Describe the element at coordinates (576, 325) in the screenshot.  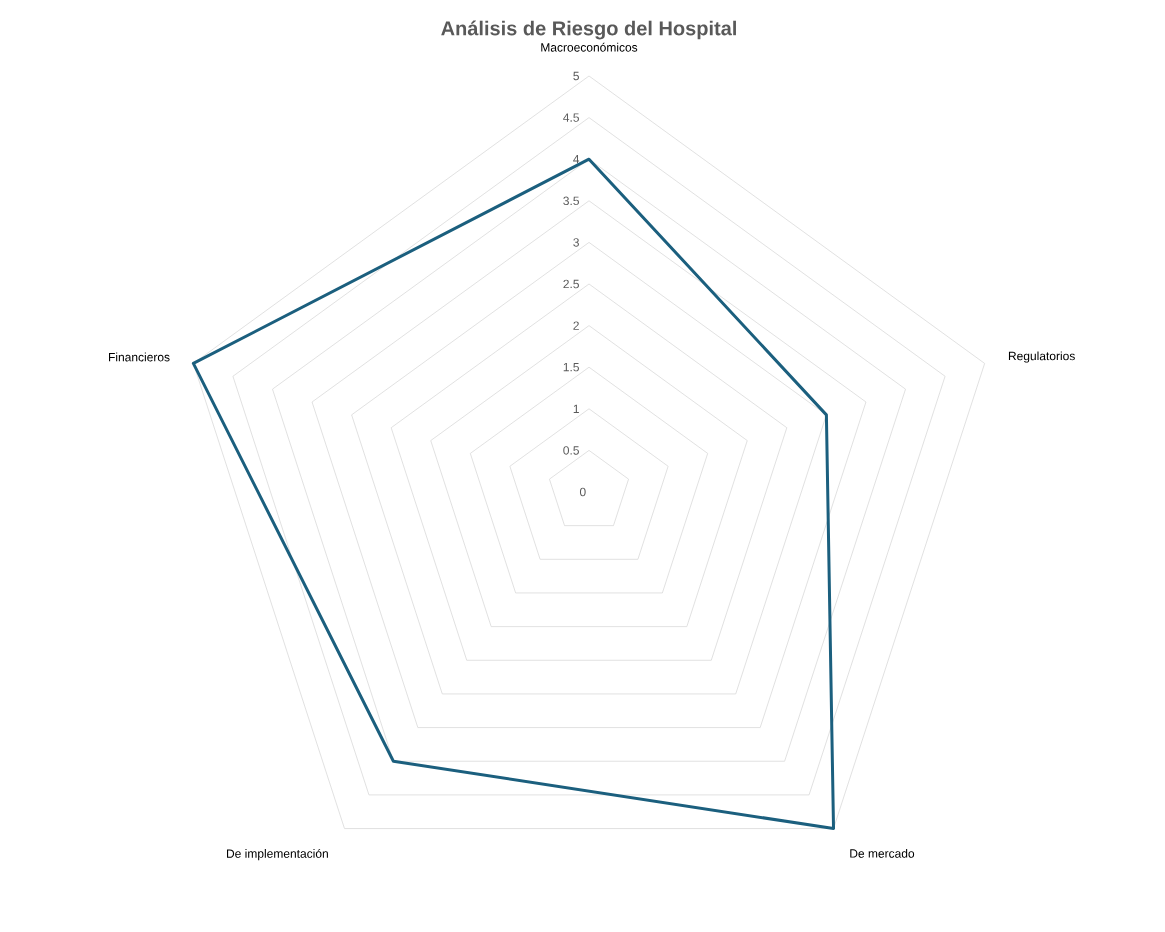
I see `y-tick-label: 2` at that location.